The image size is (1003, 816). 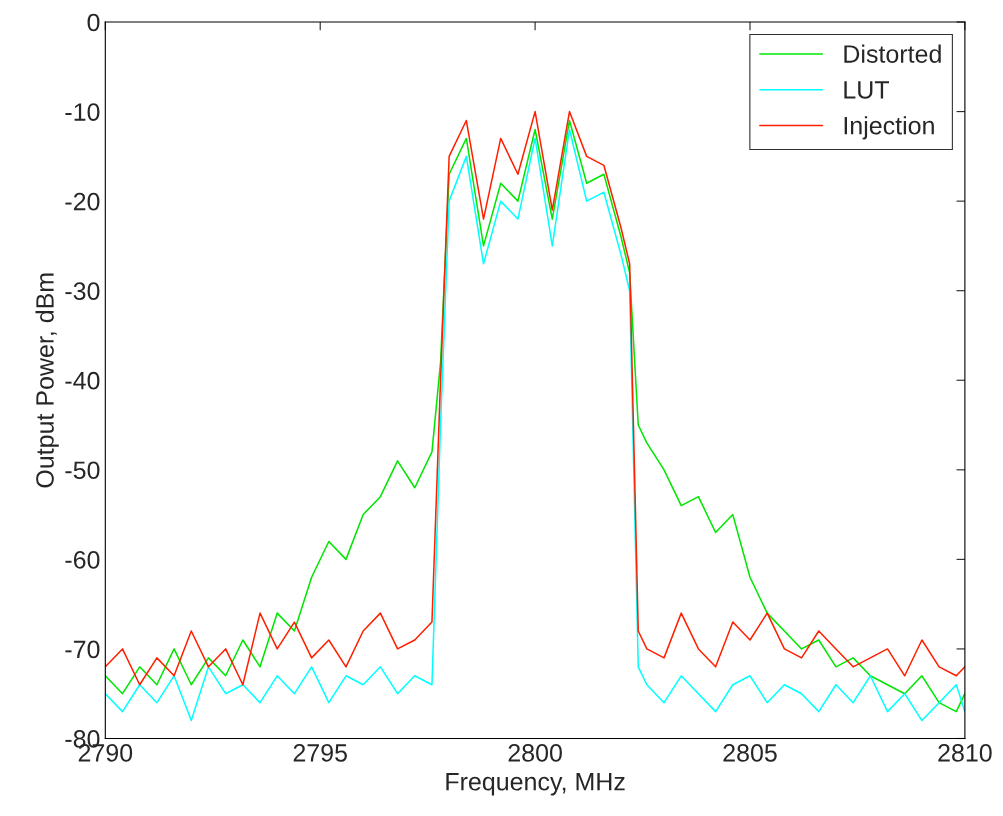 What do you see at coordinates (47, 380) in the screenshot?
I see `y-axis-title: Output Power, dBm` at bounding box center [47, 380].